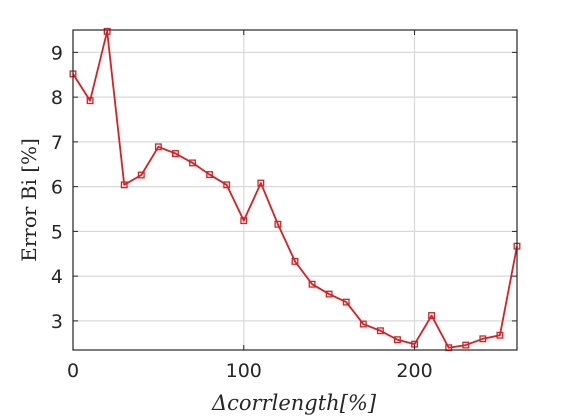  What do you see at coordinates (57, 232) in the screenshot?
I see `y-tick-label: 5` at bounding box center [57, 232].